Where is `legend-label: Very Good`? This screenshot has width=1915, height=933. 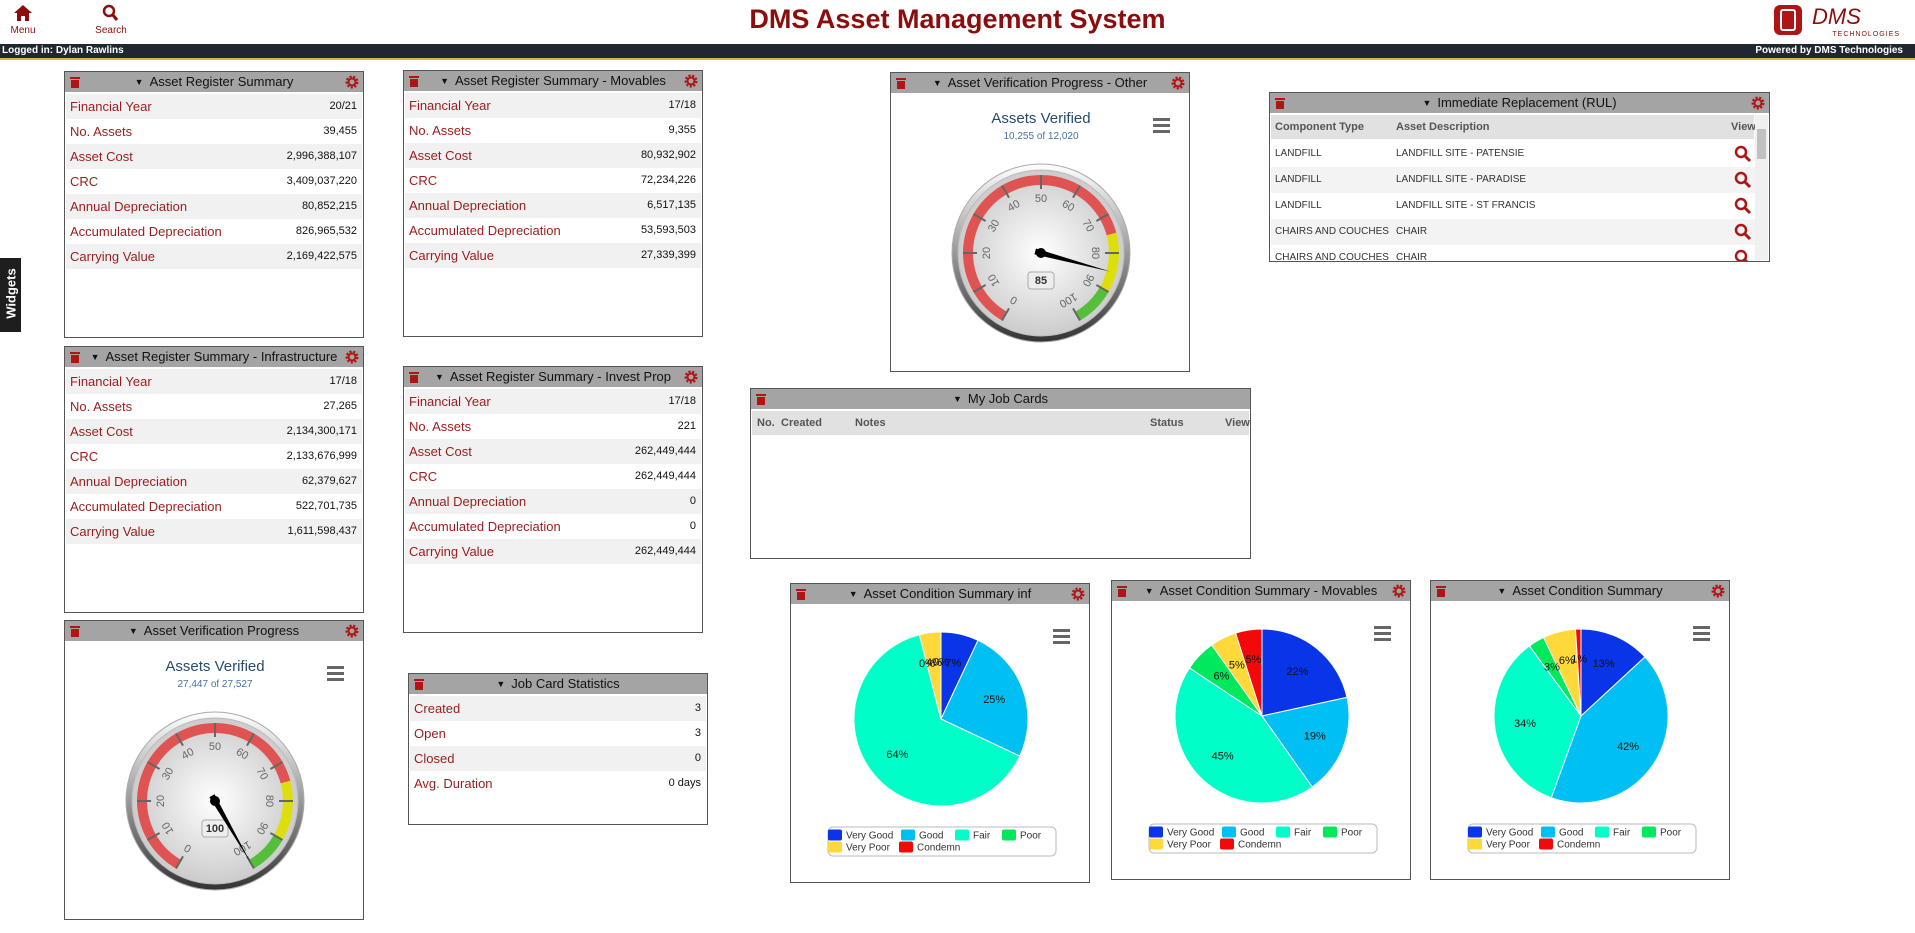 legend-label: Very Good is located at coordinates (1190, 833).